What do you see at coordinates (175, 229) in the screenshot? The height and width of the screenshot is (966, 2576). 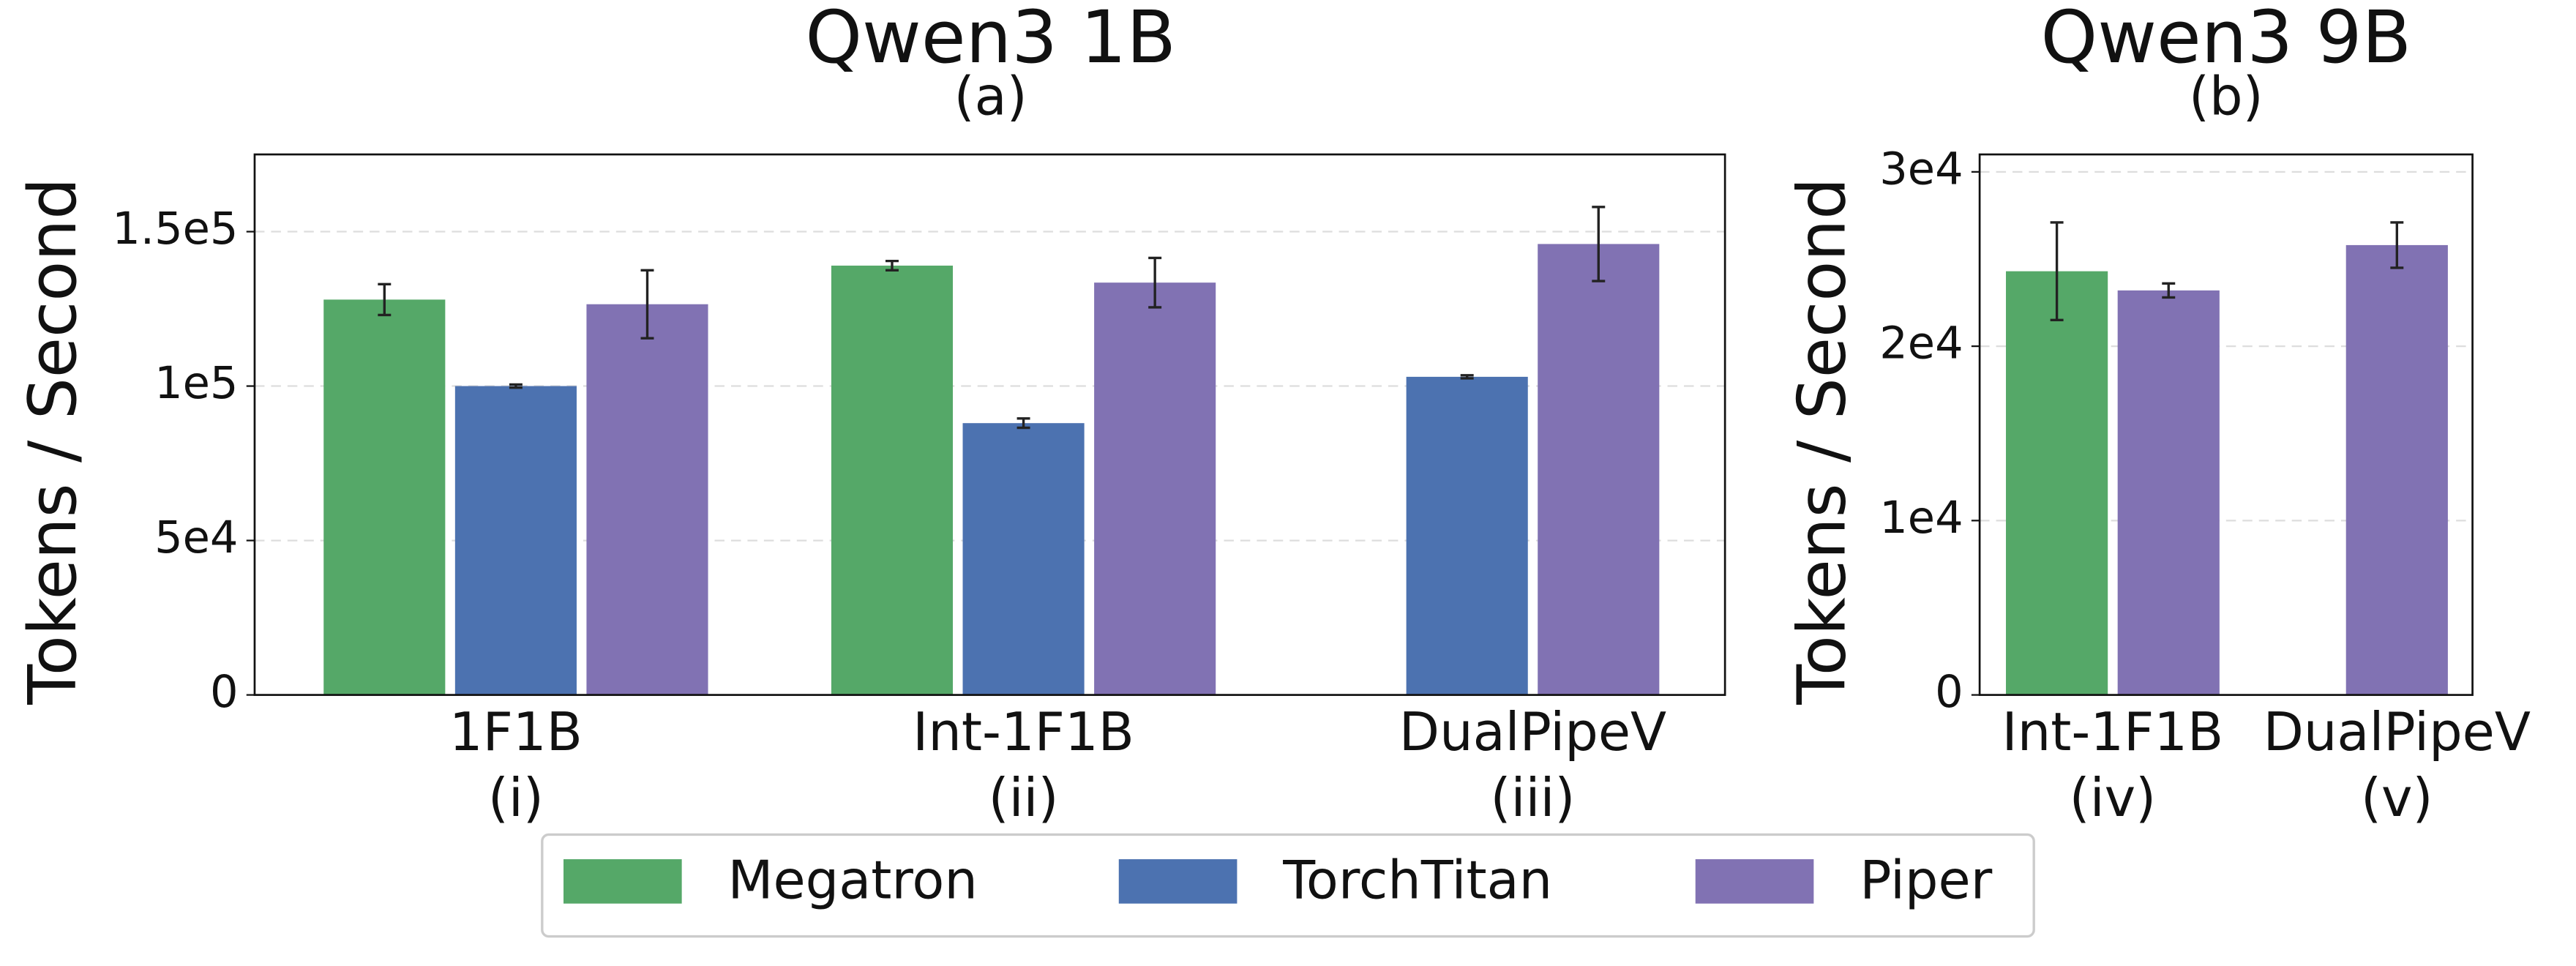 I see `y-tick-label: 1.5e5` at bounding box center [175, 229].